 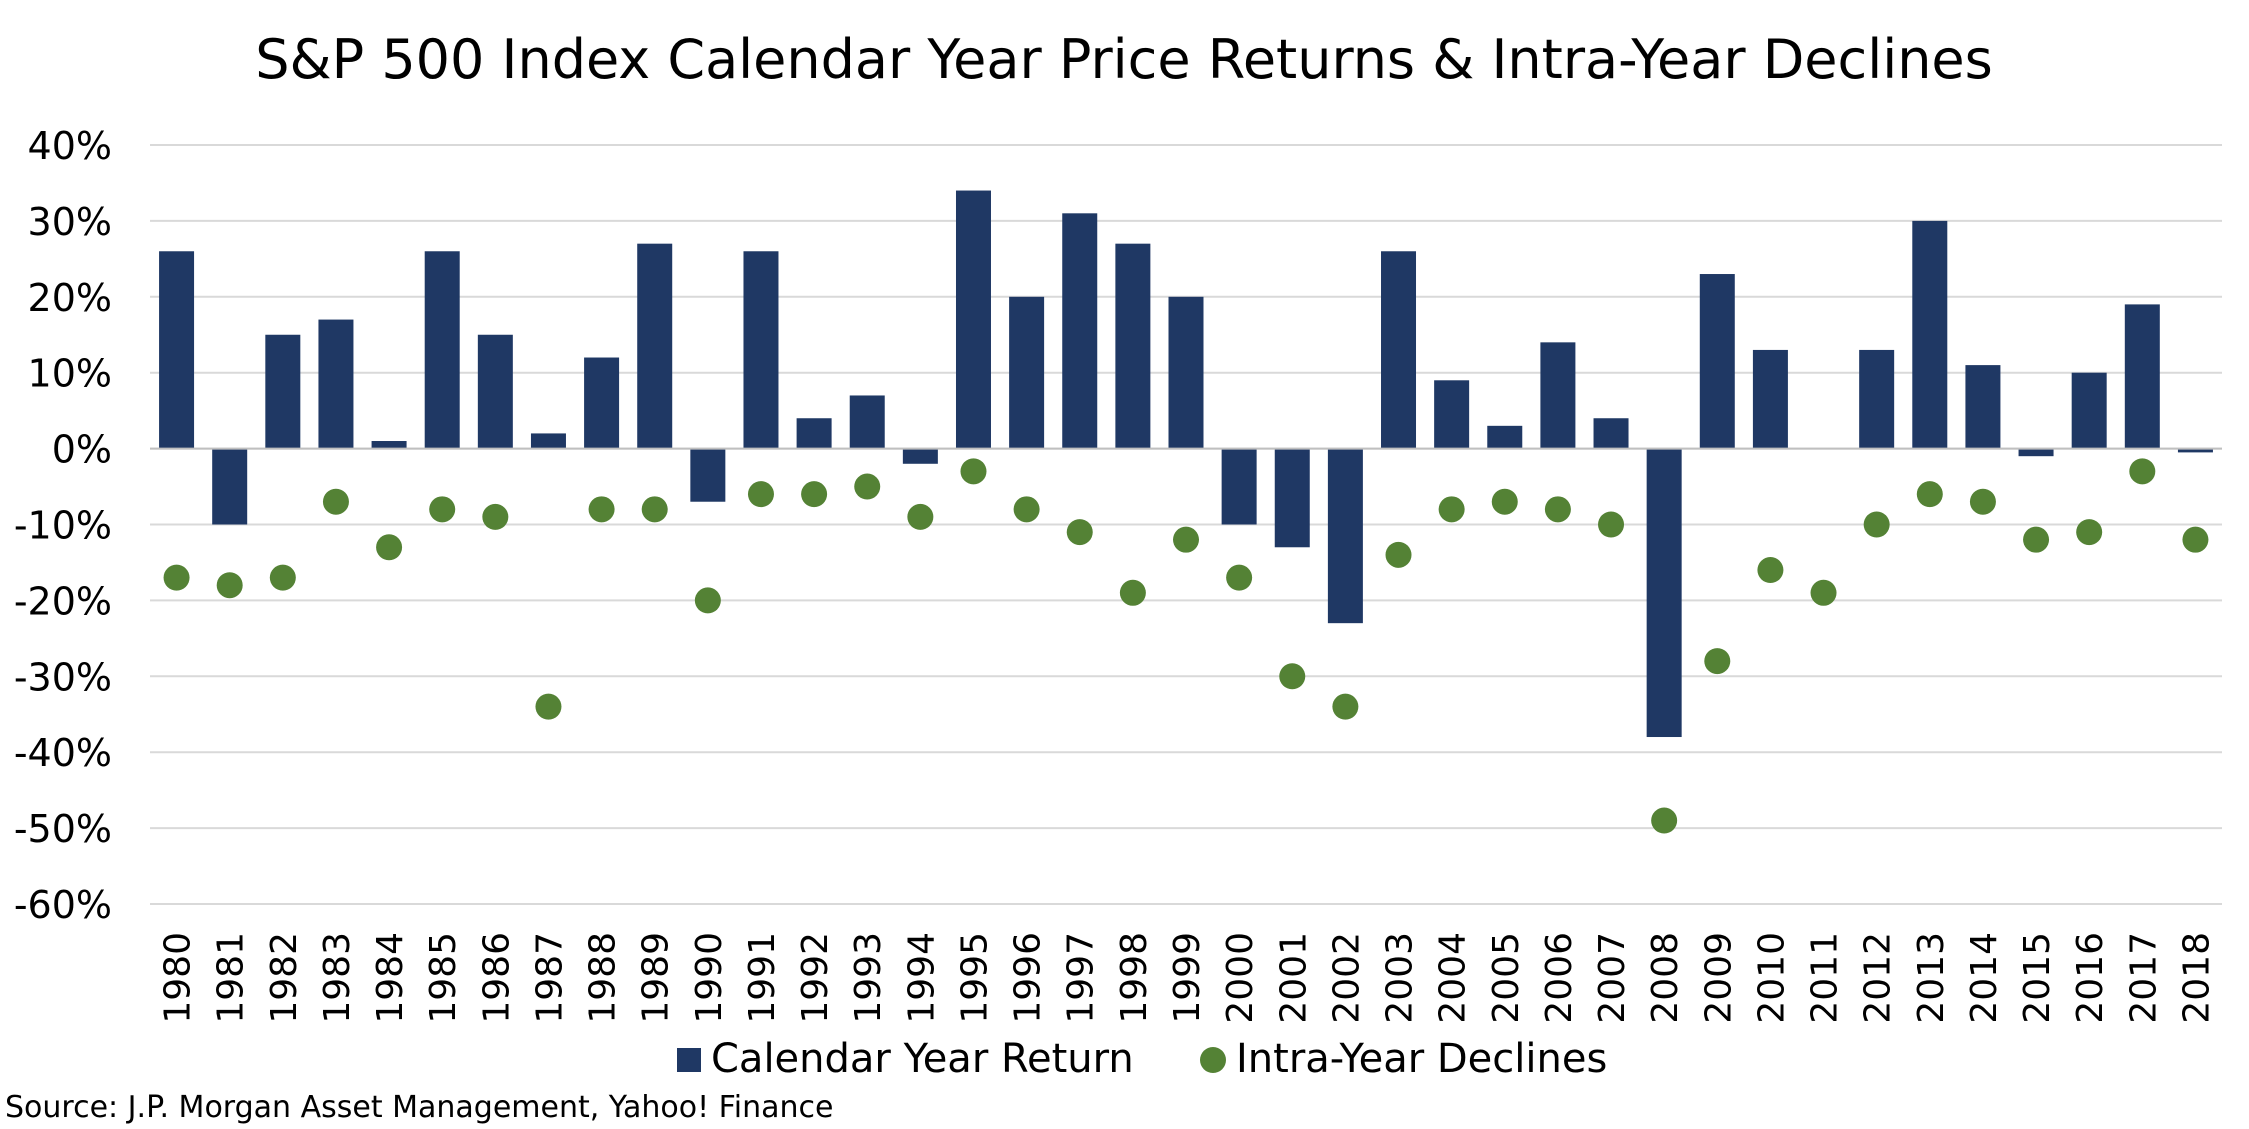 What do you see at coordinates (2142, 376) in the screenshot?
I see `bar-2017` at bounding box center [2142, 376].